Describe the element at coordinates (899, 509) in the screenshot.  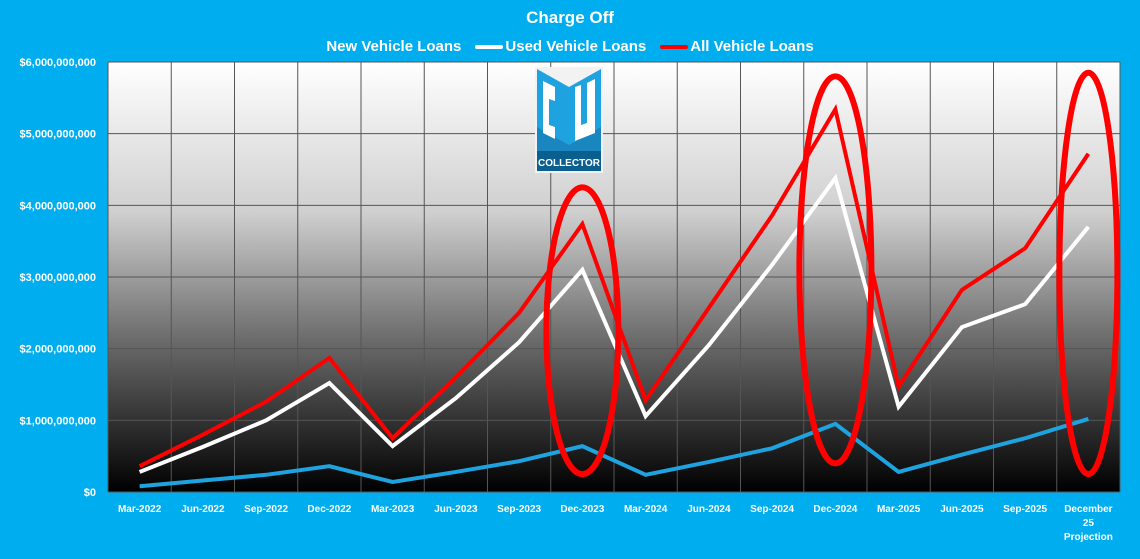
I see `x-tick-label: Mar-2025` at that location.